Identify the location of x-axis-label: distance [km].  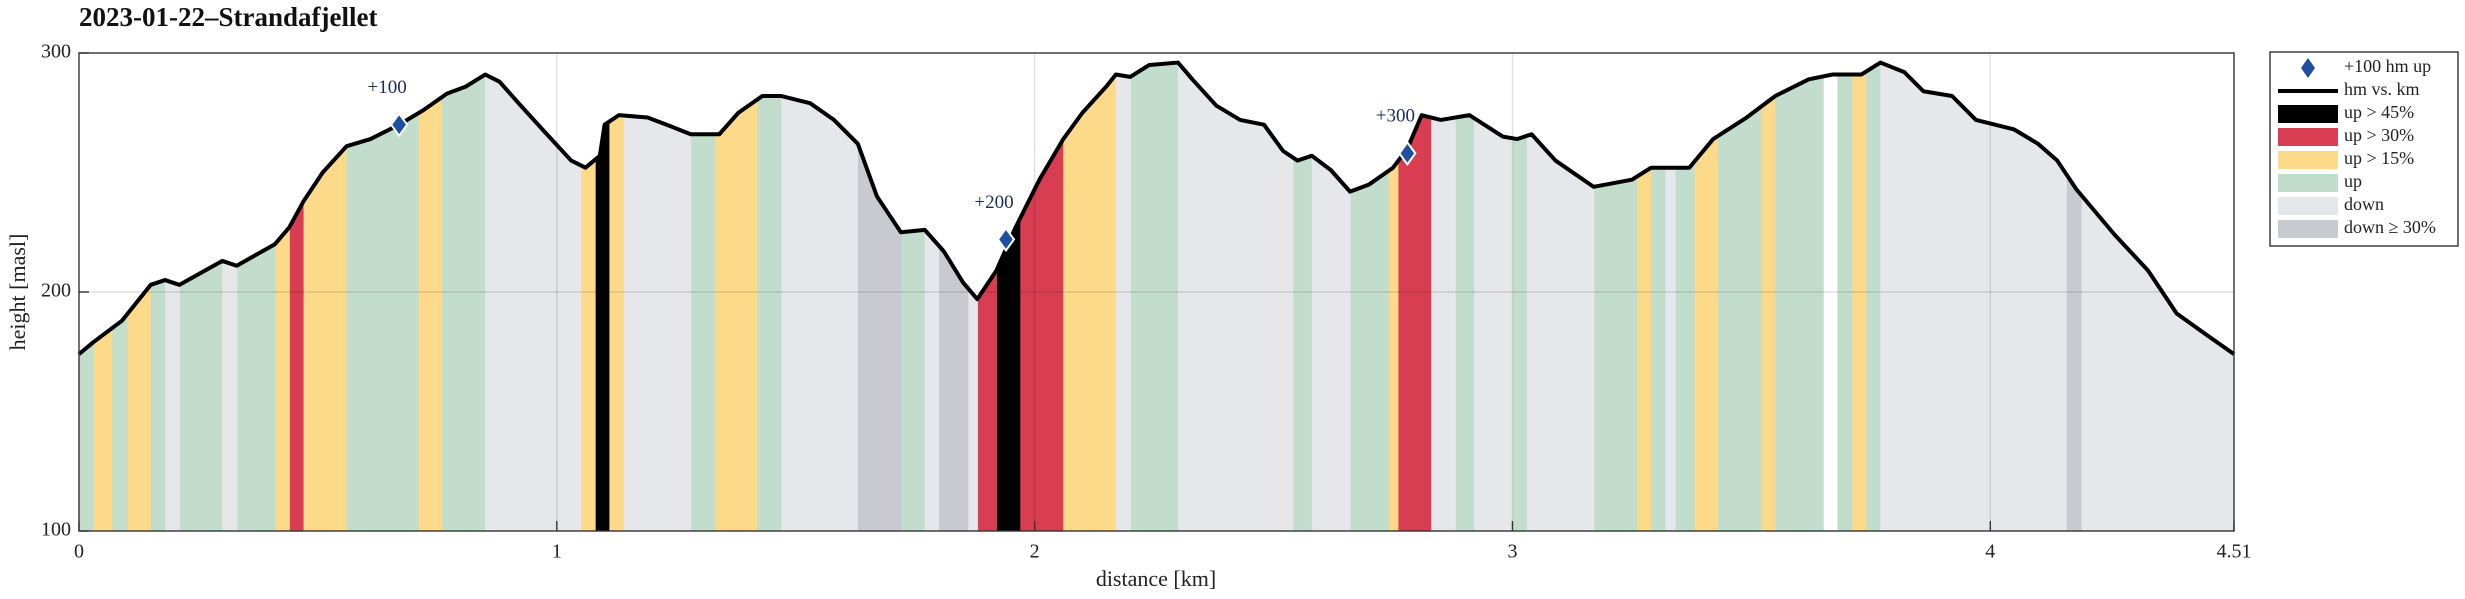
(1156, 578).